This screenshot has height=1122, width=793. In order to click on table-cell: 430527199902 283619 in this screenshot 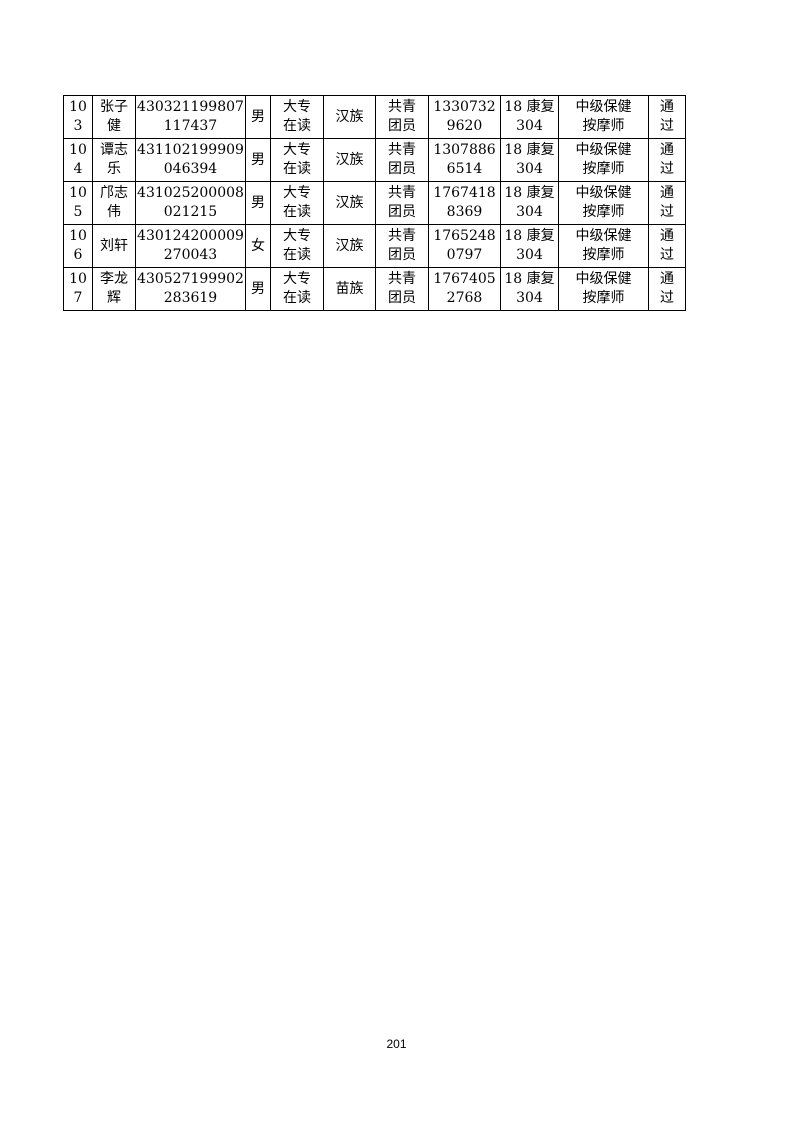, I will do `click(190, 289)`.